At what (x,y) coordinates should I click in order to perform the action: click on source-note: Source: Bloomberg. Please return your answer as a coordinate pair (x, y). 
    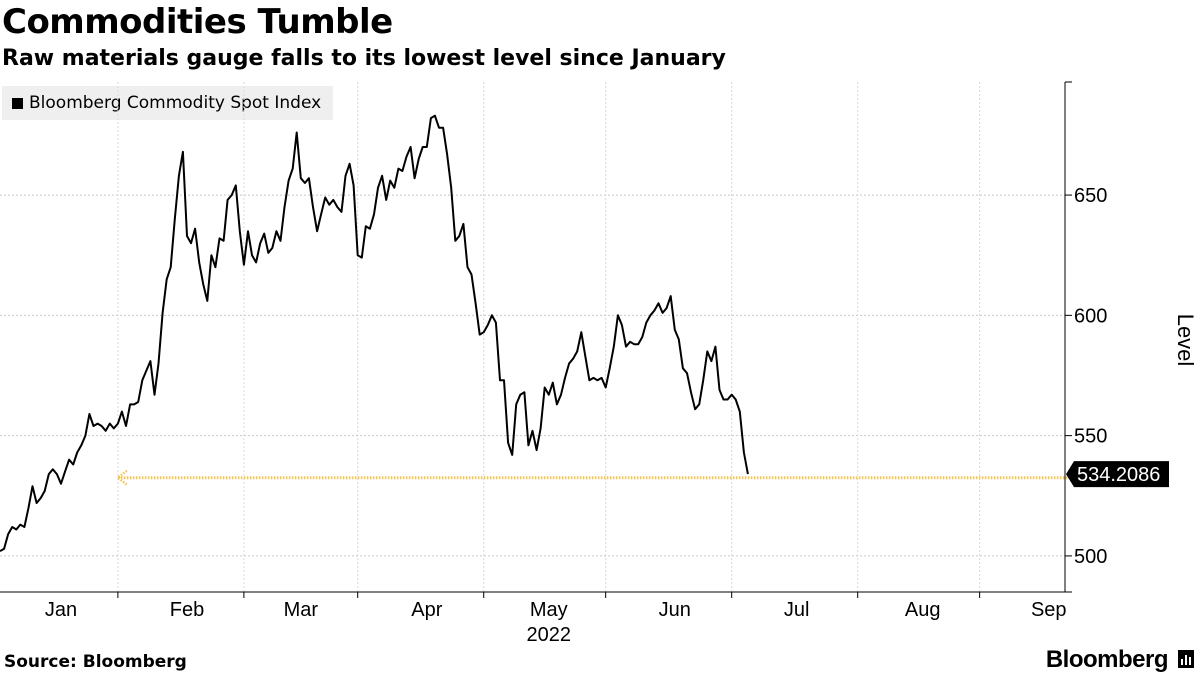
    Looking at the image, I should click on (95, 662).